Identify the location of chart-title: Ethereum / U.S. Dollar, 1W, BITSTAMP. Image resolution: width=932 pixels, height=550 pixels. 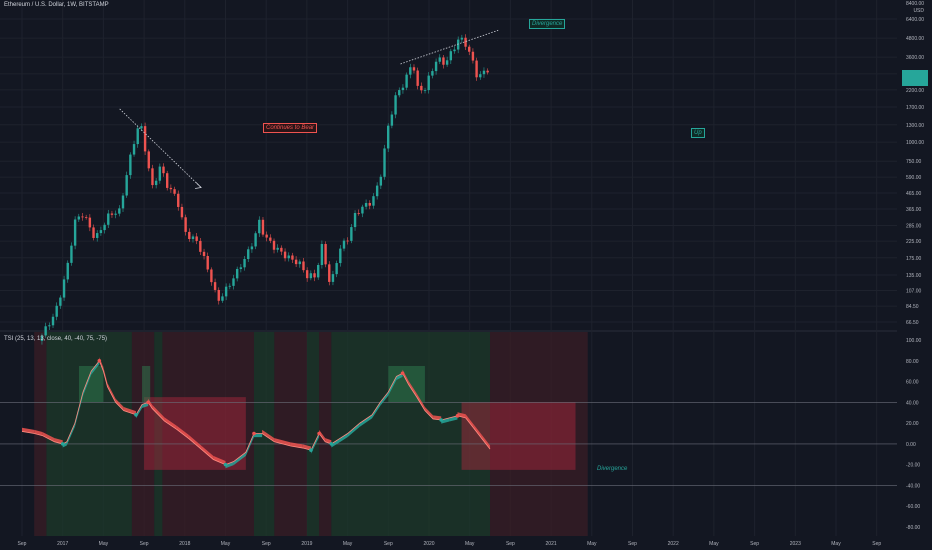
(56, 5).